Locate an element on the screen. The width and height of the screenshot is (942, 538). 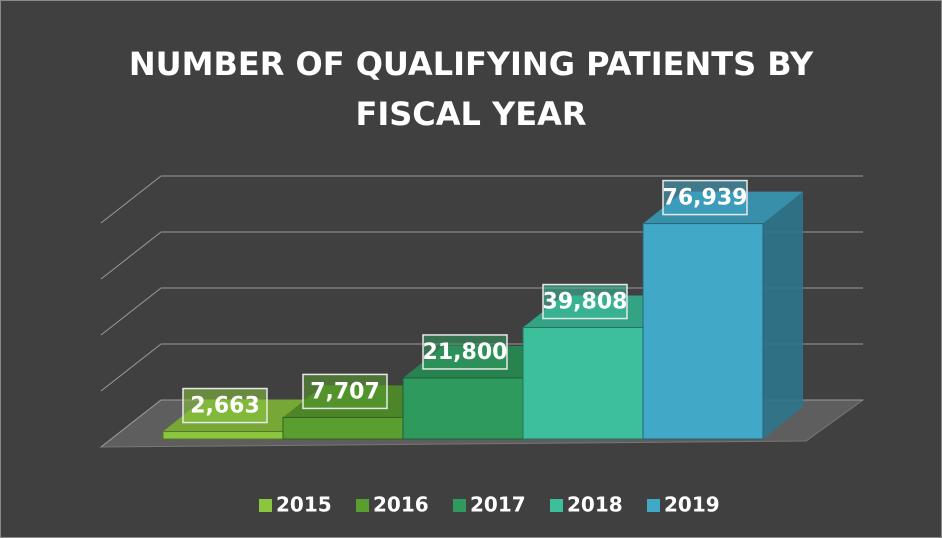
data-label: 7,707 is located at coordinates (345, 391).